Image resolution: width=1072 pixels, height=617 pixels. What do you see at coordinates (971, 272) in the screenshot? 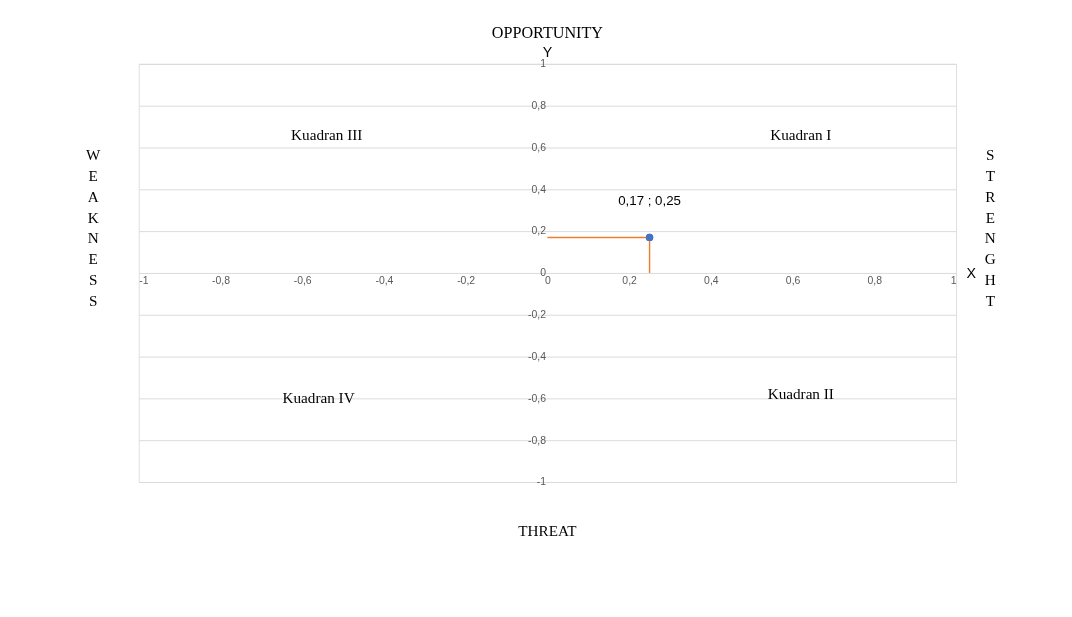
I see `x-axis-title: X` at bounding box center [971, 272].